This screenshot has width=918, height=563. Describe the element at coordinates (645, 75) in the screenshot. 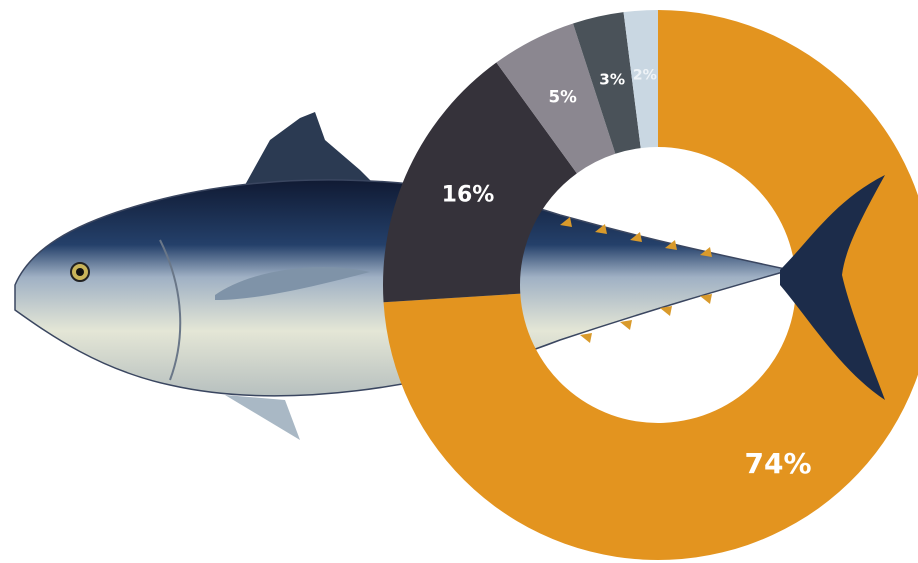

I see `data-label: 2%` at that location.